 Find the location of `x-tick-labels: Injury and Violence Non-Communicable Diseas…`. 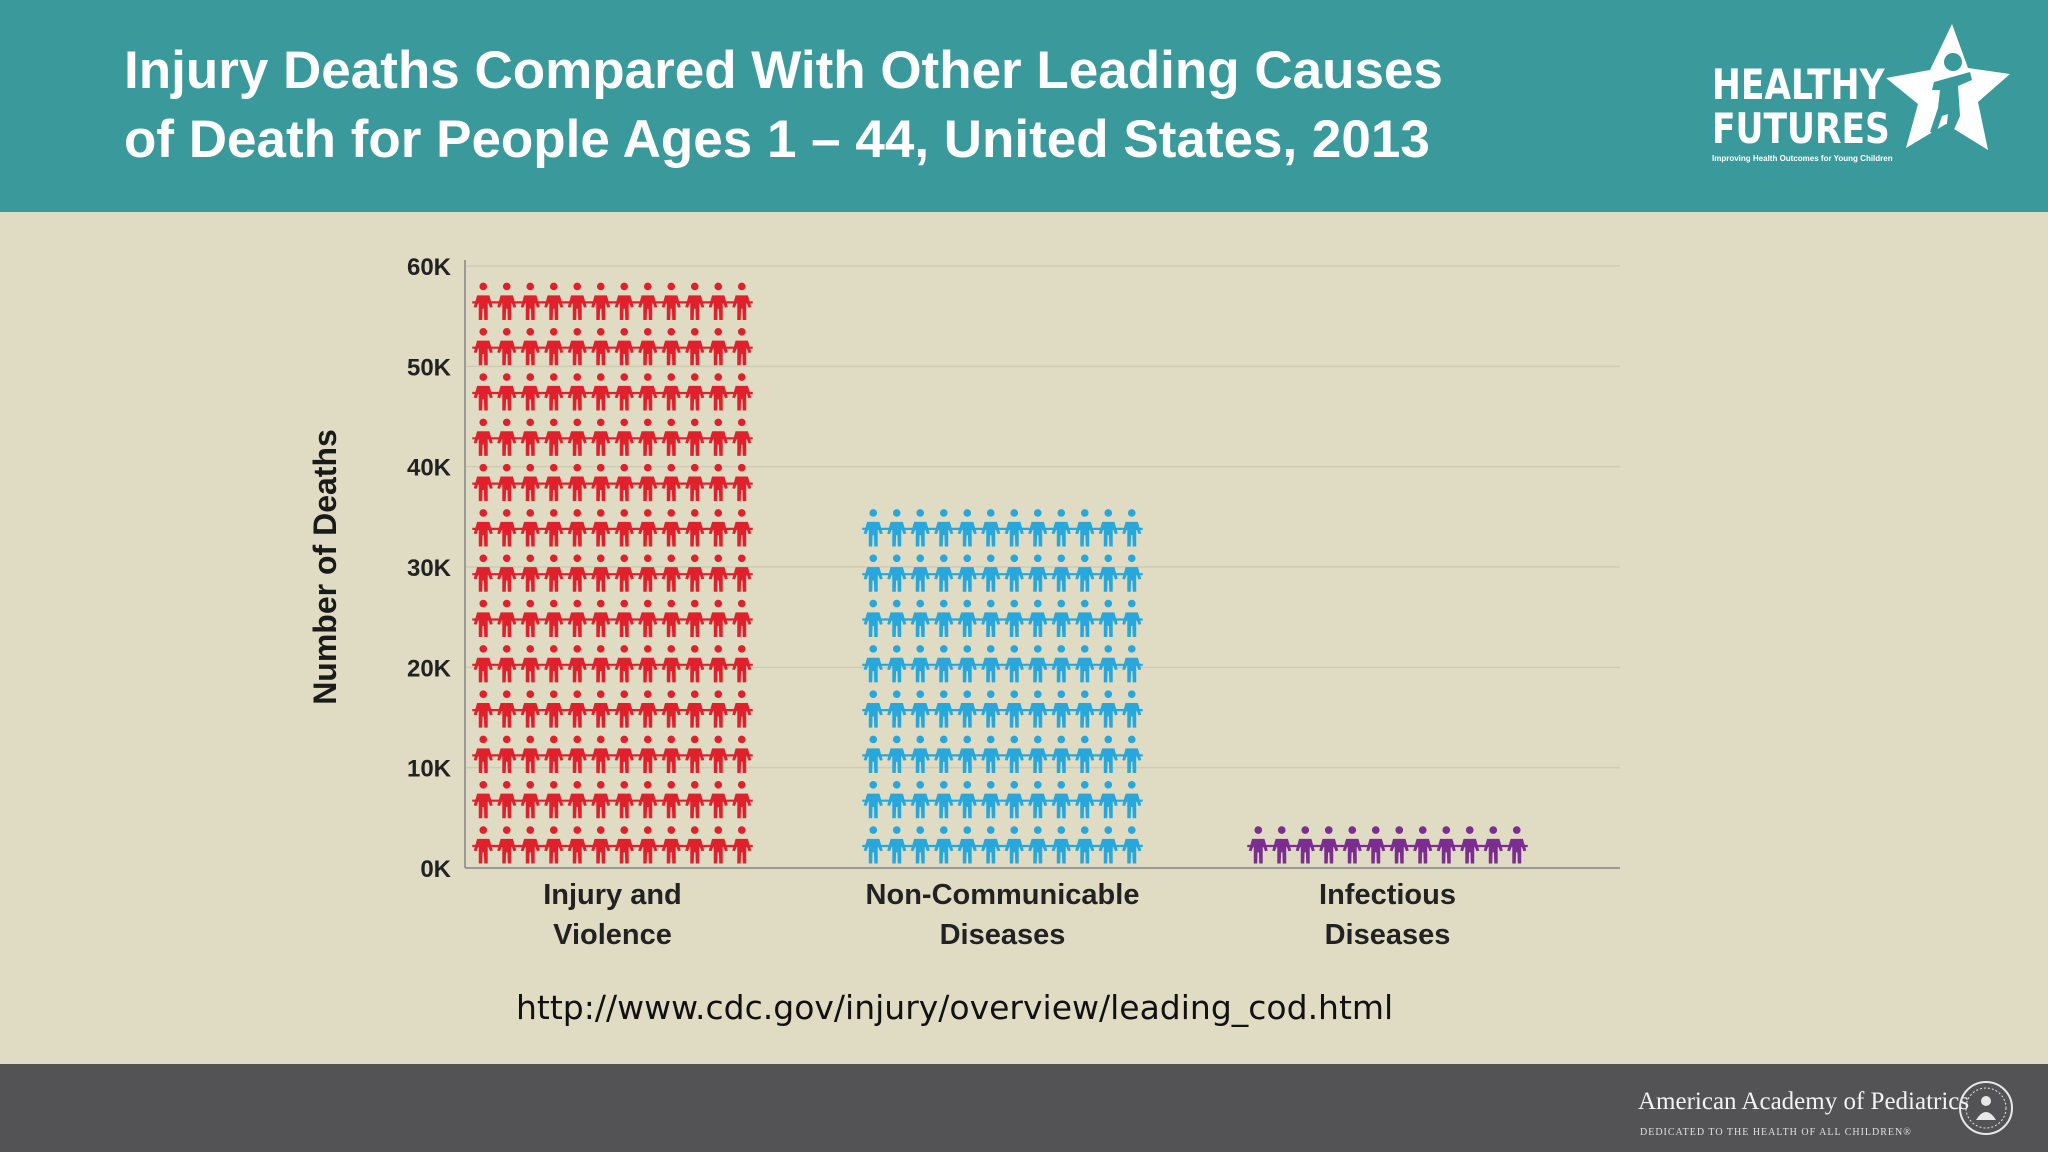

x-tick-labels: Injury and Violence Non-Communicable Diseas… is located at coordinates (999, 915).